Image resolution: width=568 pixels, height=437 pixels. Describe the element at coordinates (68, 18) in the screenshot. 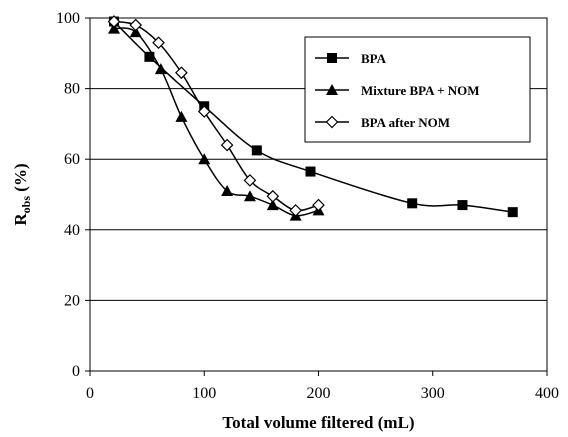

I see `y-tick-label: 100` at that location.